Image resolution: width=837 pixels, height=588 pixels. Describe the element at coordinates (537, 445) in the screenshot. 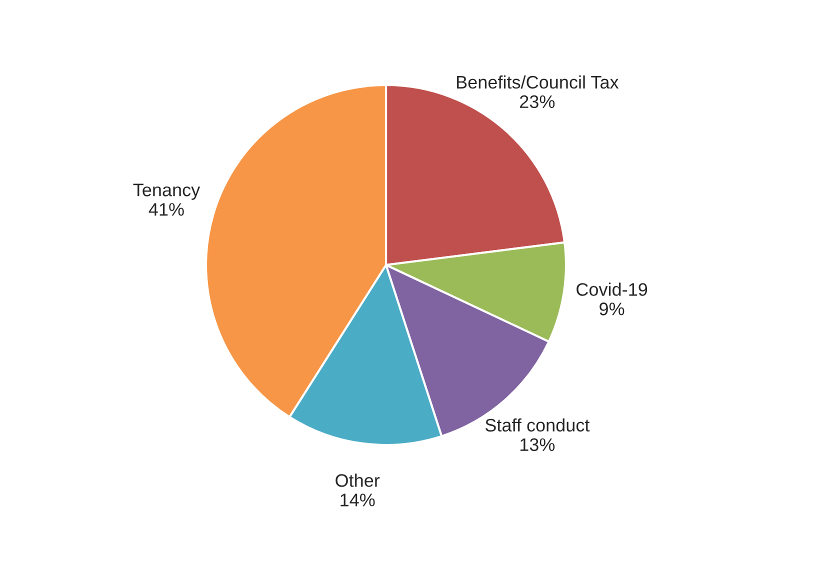

I see `data-label: 13%` at that location.